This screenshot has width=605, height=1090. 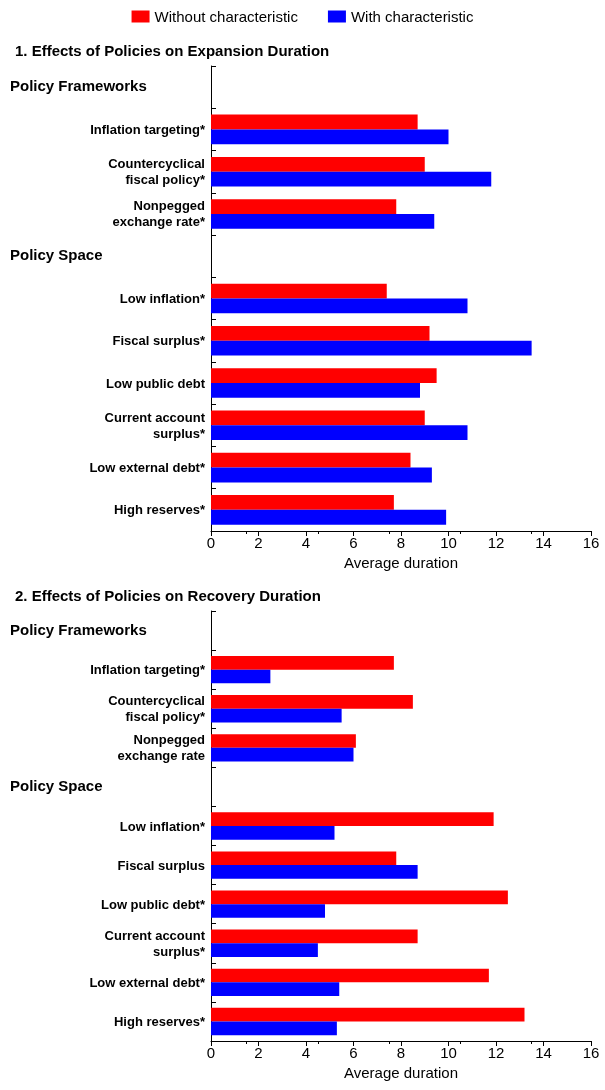 I want to click on y-tick-label: Nonpegged exchange rate, so click(x=161, y=748).